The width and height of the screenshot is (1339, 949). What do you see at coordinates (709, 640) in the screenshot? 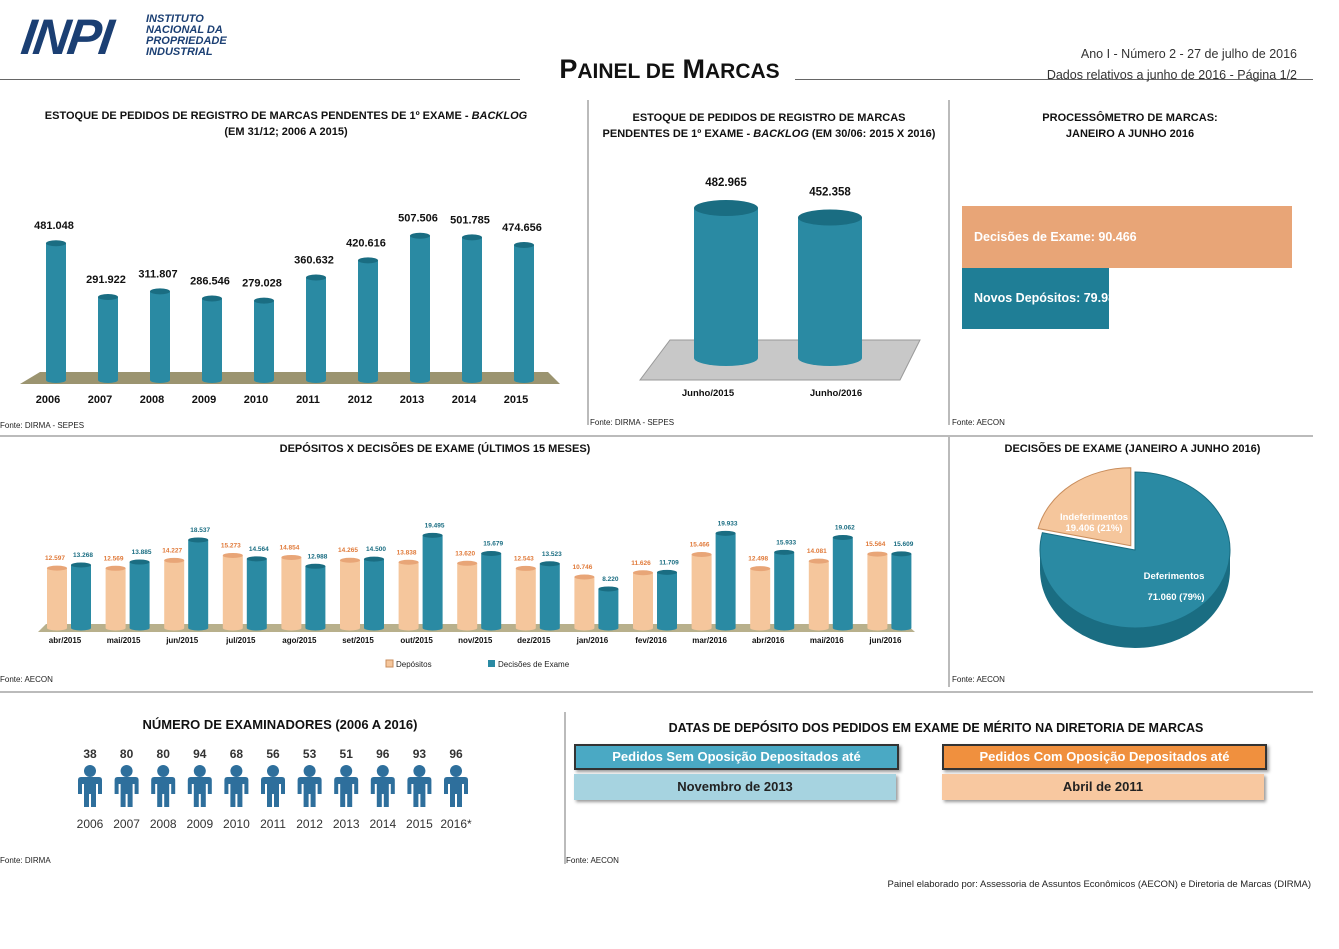
I see `month-label: mar/2016` at bounding box center [709, 640].